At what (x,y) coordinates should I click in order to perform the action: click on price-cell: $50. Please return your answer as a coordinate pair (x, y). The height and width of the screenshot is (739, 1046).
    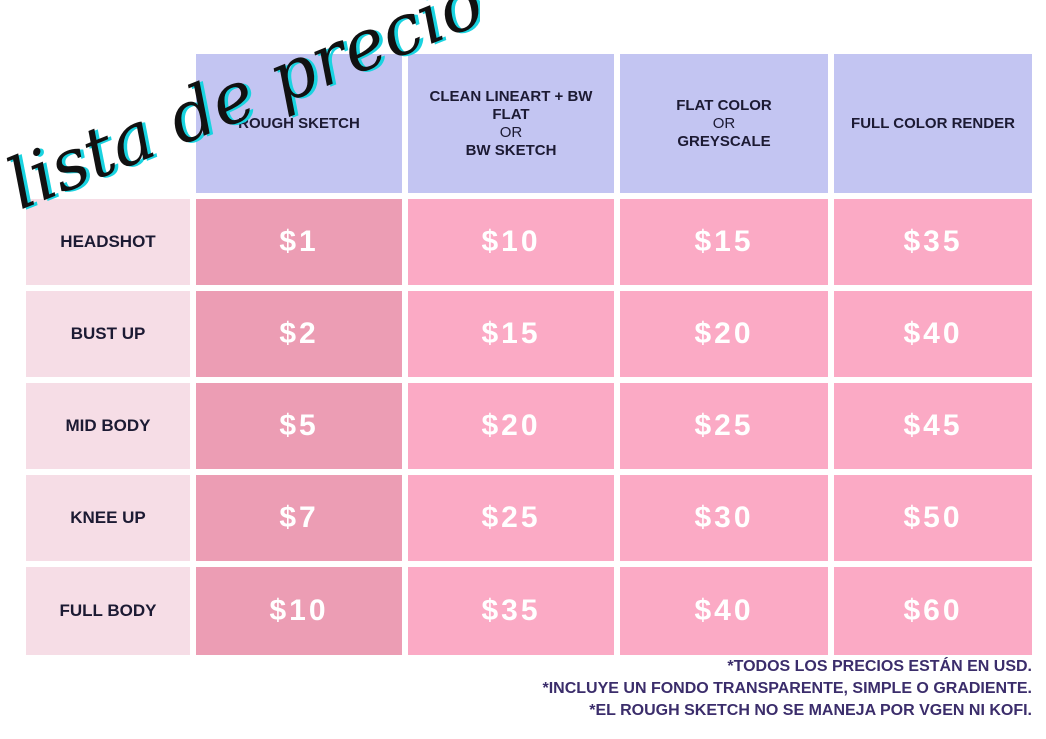
    Looking at the image, I should click on (933, 518).